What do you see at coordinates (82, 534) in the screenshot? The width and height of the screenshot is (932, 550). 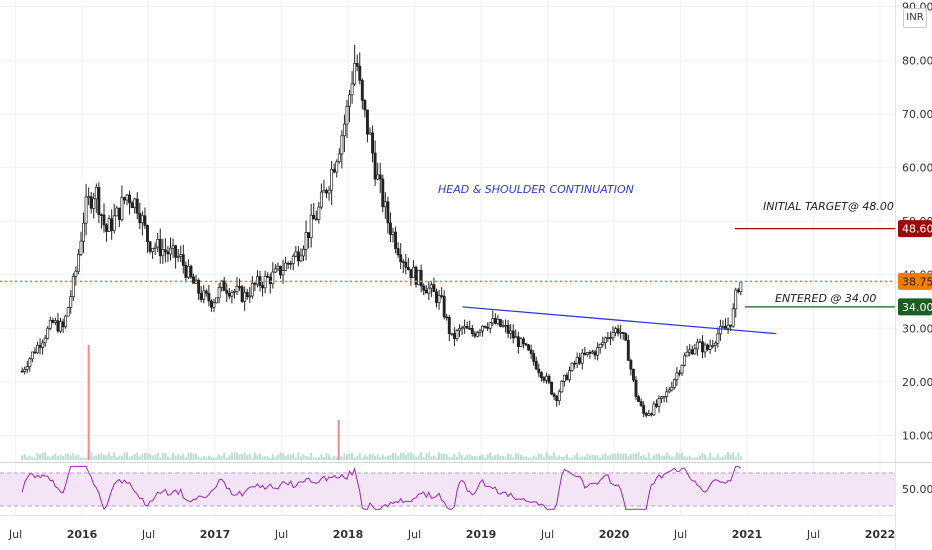 I see `time-tick-label: 2016` at bounding box center [82, 534].